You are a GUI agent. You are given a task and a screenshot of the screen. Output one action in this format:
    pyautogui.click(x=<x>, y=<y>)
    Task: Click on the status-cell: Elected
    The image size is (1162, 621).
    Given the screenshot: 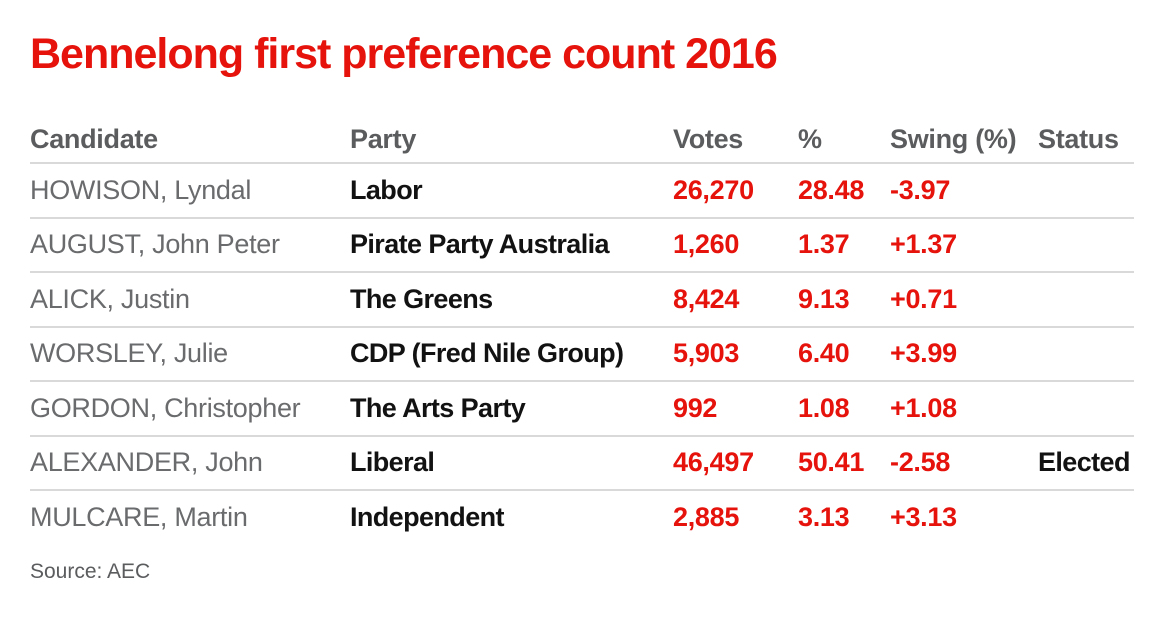 What is the action you would take?
    pyautogui.click(x=1086, y=463)
    